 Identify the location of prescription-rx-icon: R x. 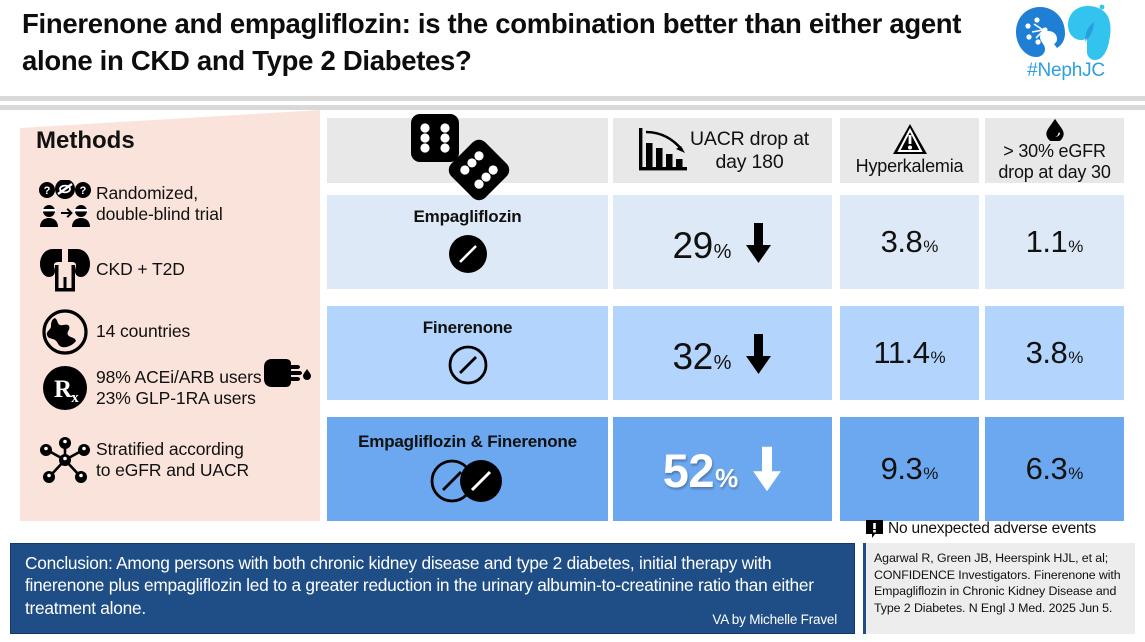
(65, 388).